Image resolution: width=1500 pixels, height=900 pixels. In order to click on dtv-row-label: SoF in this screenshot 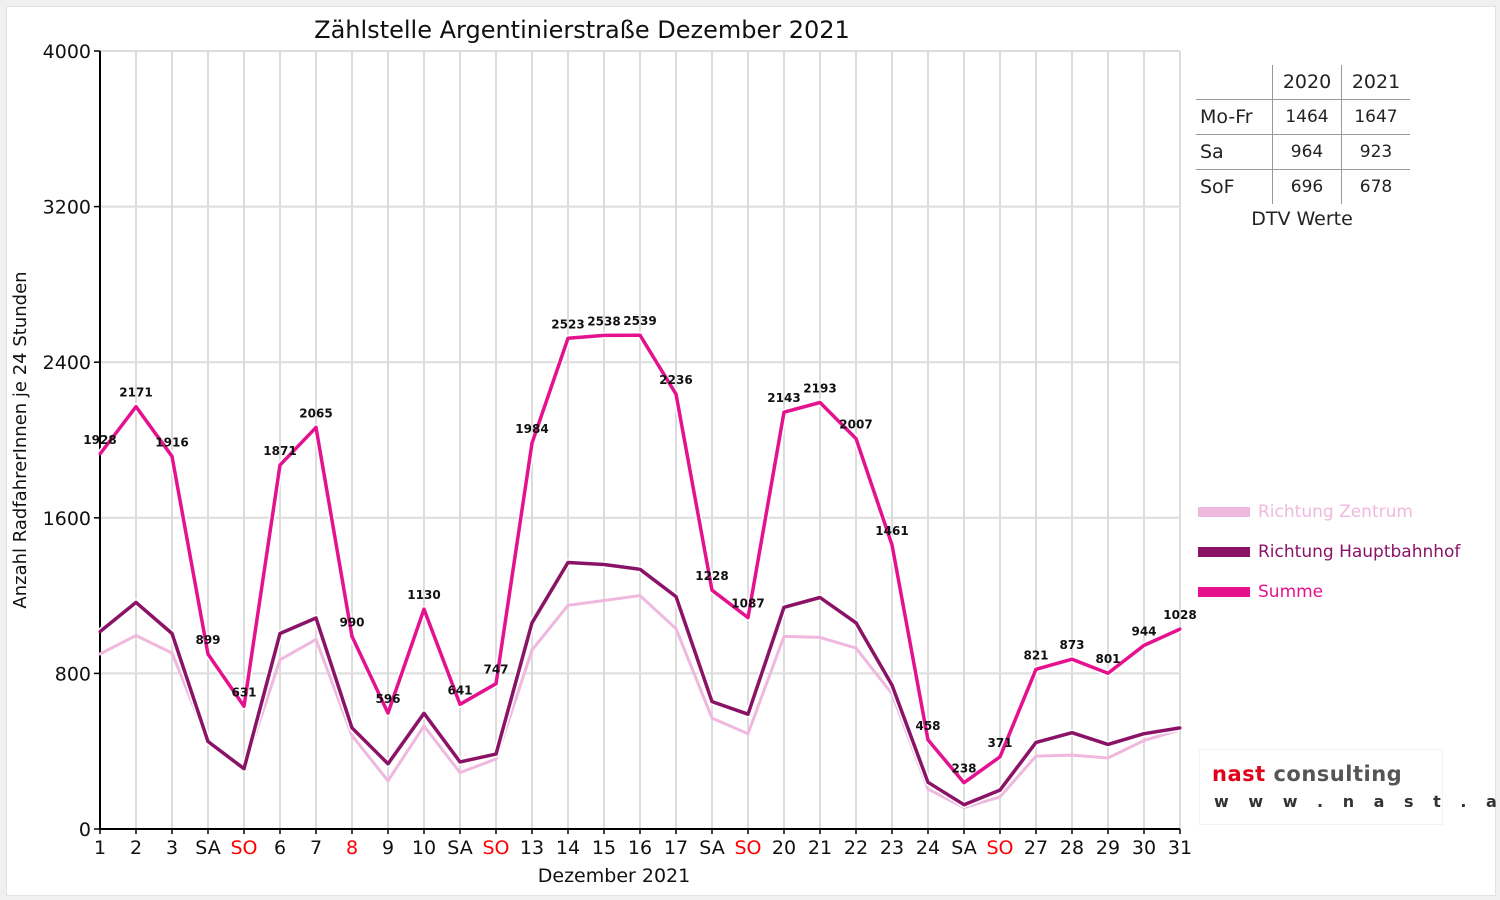, I will do `click(1234, 186)`.